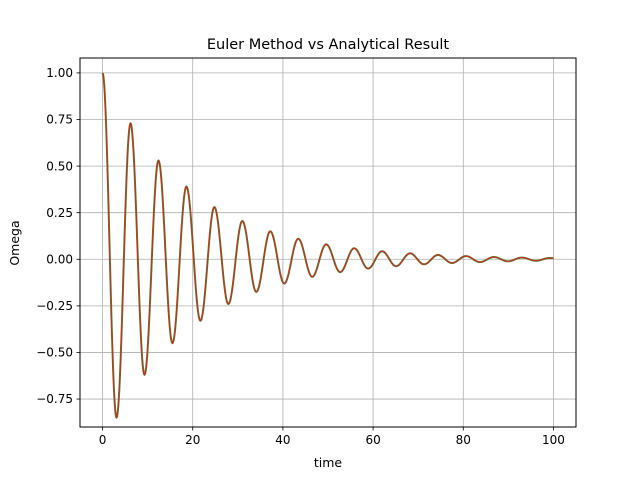 The height and width of the screenshot is (480, 640). I want to click on x-tick-label: 100, so click(553, 440).